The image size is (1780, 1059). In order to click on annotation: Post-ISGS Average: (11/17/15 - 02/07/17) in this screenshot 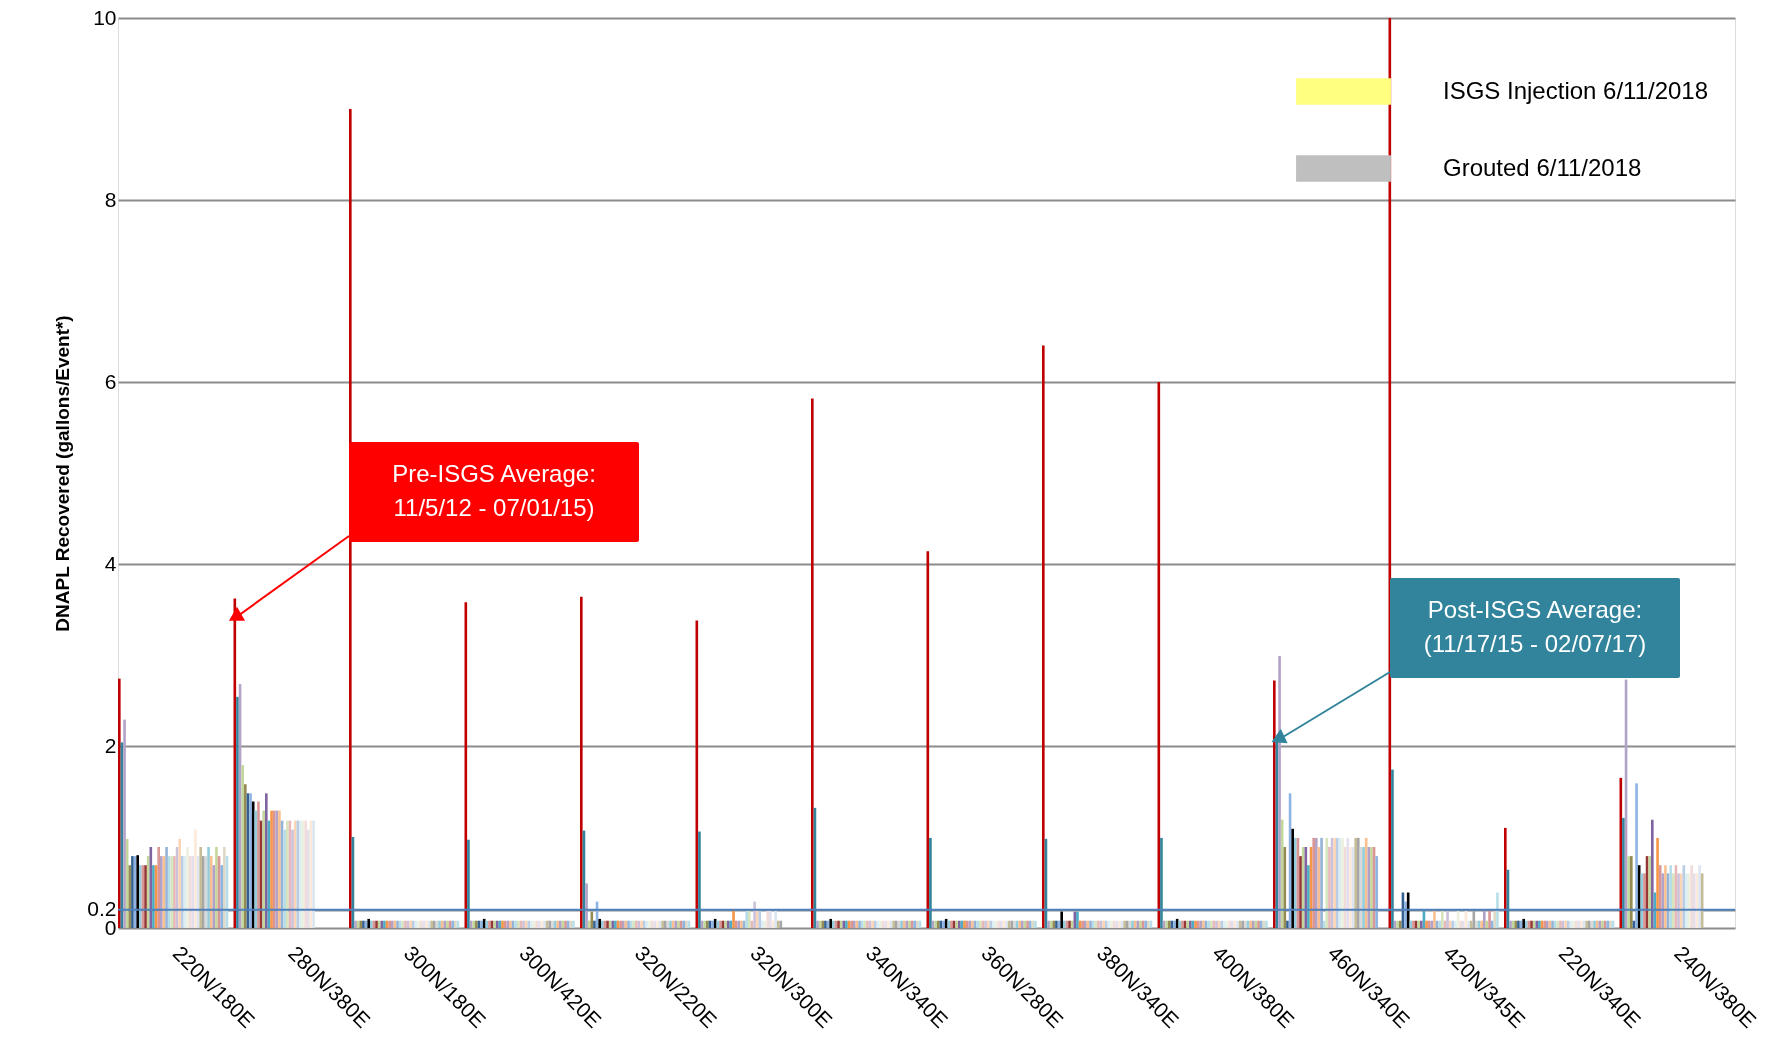, I will do `click(1535, 626)`.